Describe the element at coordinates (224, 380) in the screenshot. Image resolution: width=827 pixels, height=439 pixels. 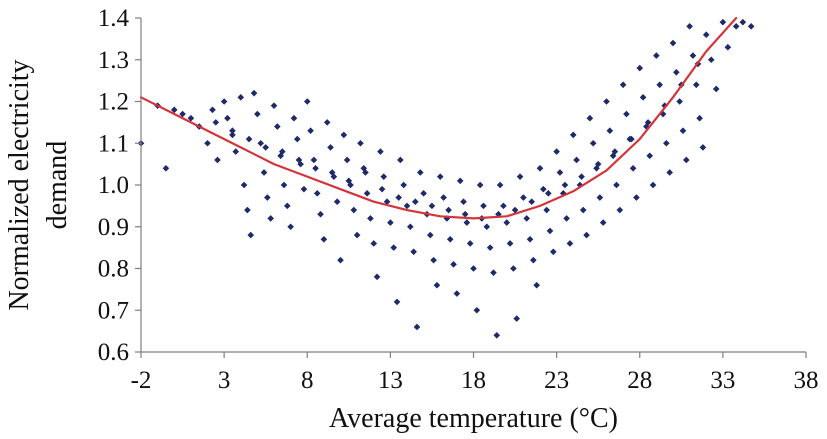
I see `x-tick-label-2: 3` at that location.